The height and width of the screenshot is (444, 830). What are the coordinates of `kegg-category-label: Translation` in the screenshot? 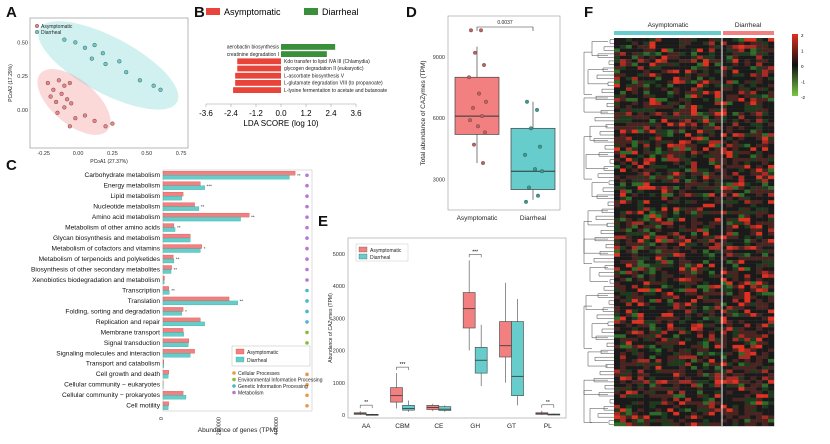 It's located at (144, 301).